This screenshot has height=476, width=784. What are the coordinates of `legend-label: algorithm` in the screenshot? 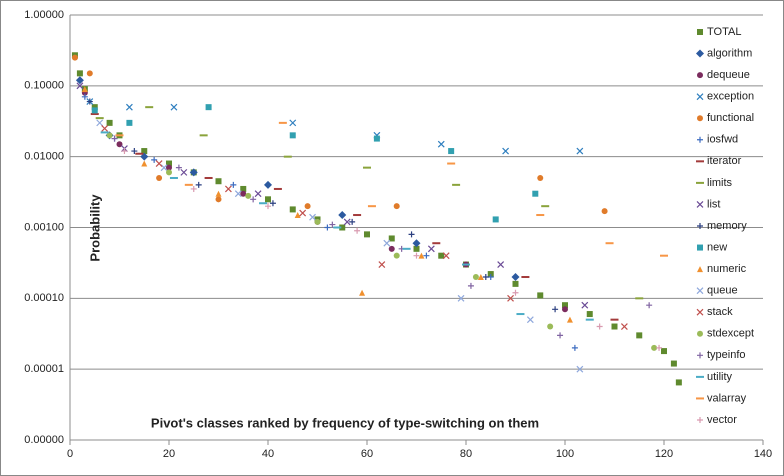 It's located at (729, 53).